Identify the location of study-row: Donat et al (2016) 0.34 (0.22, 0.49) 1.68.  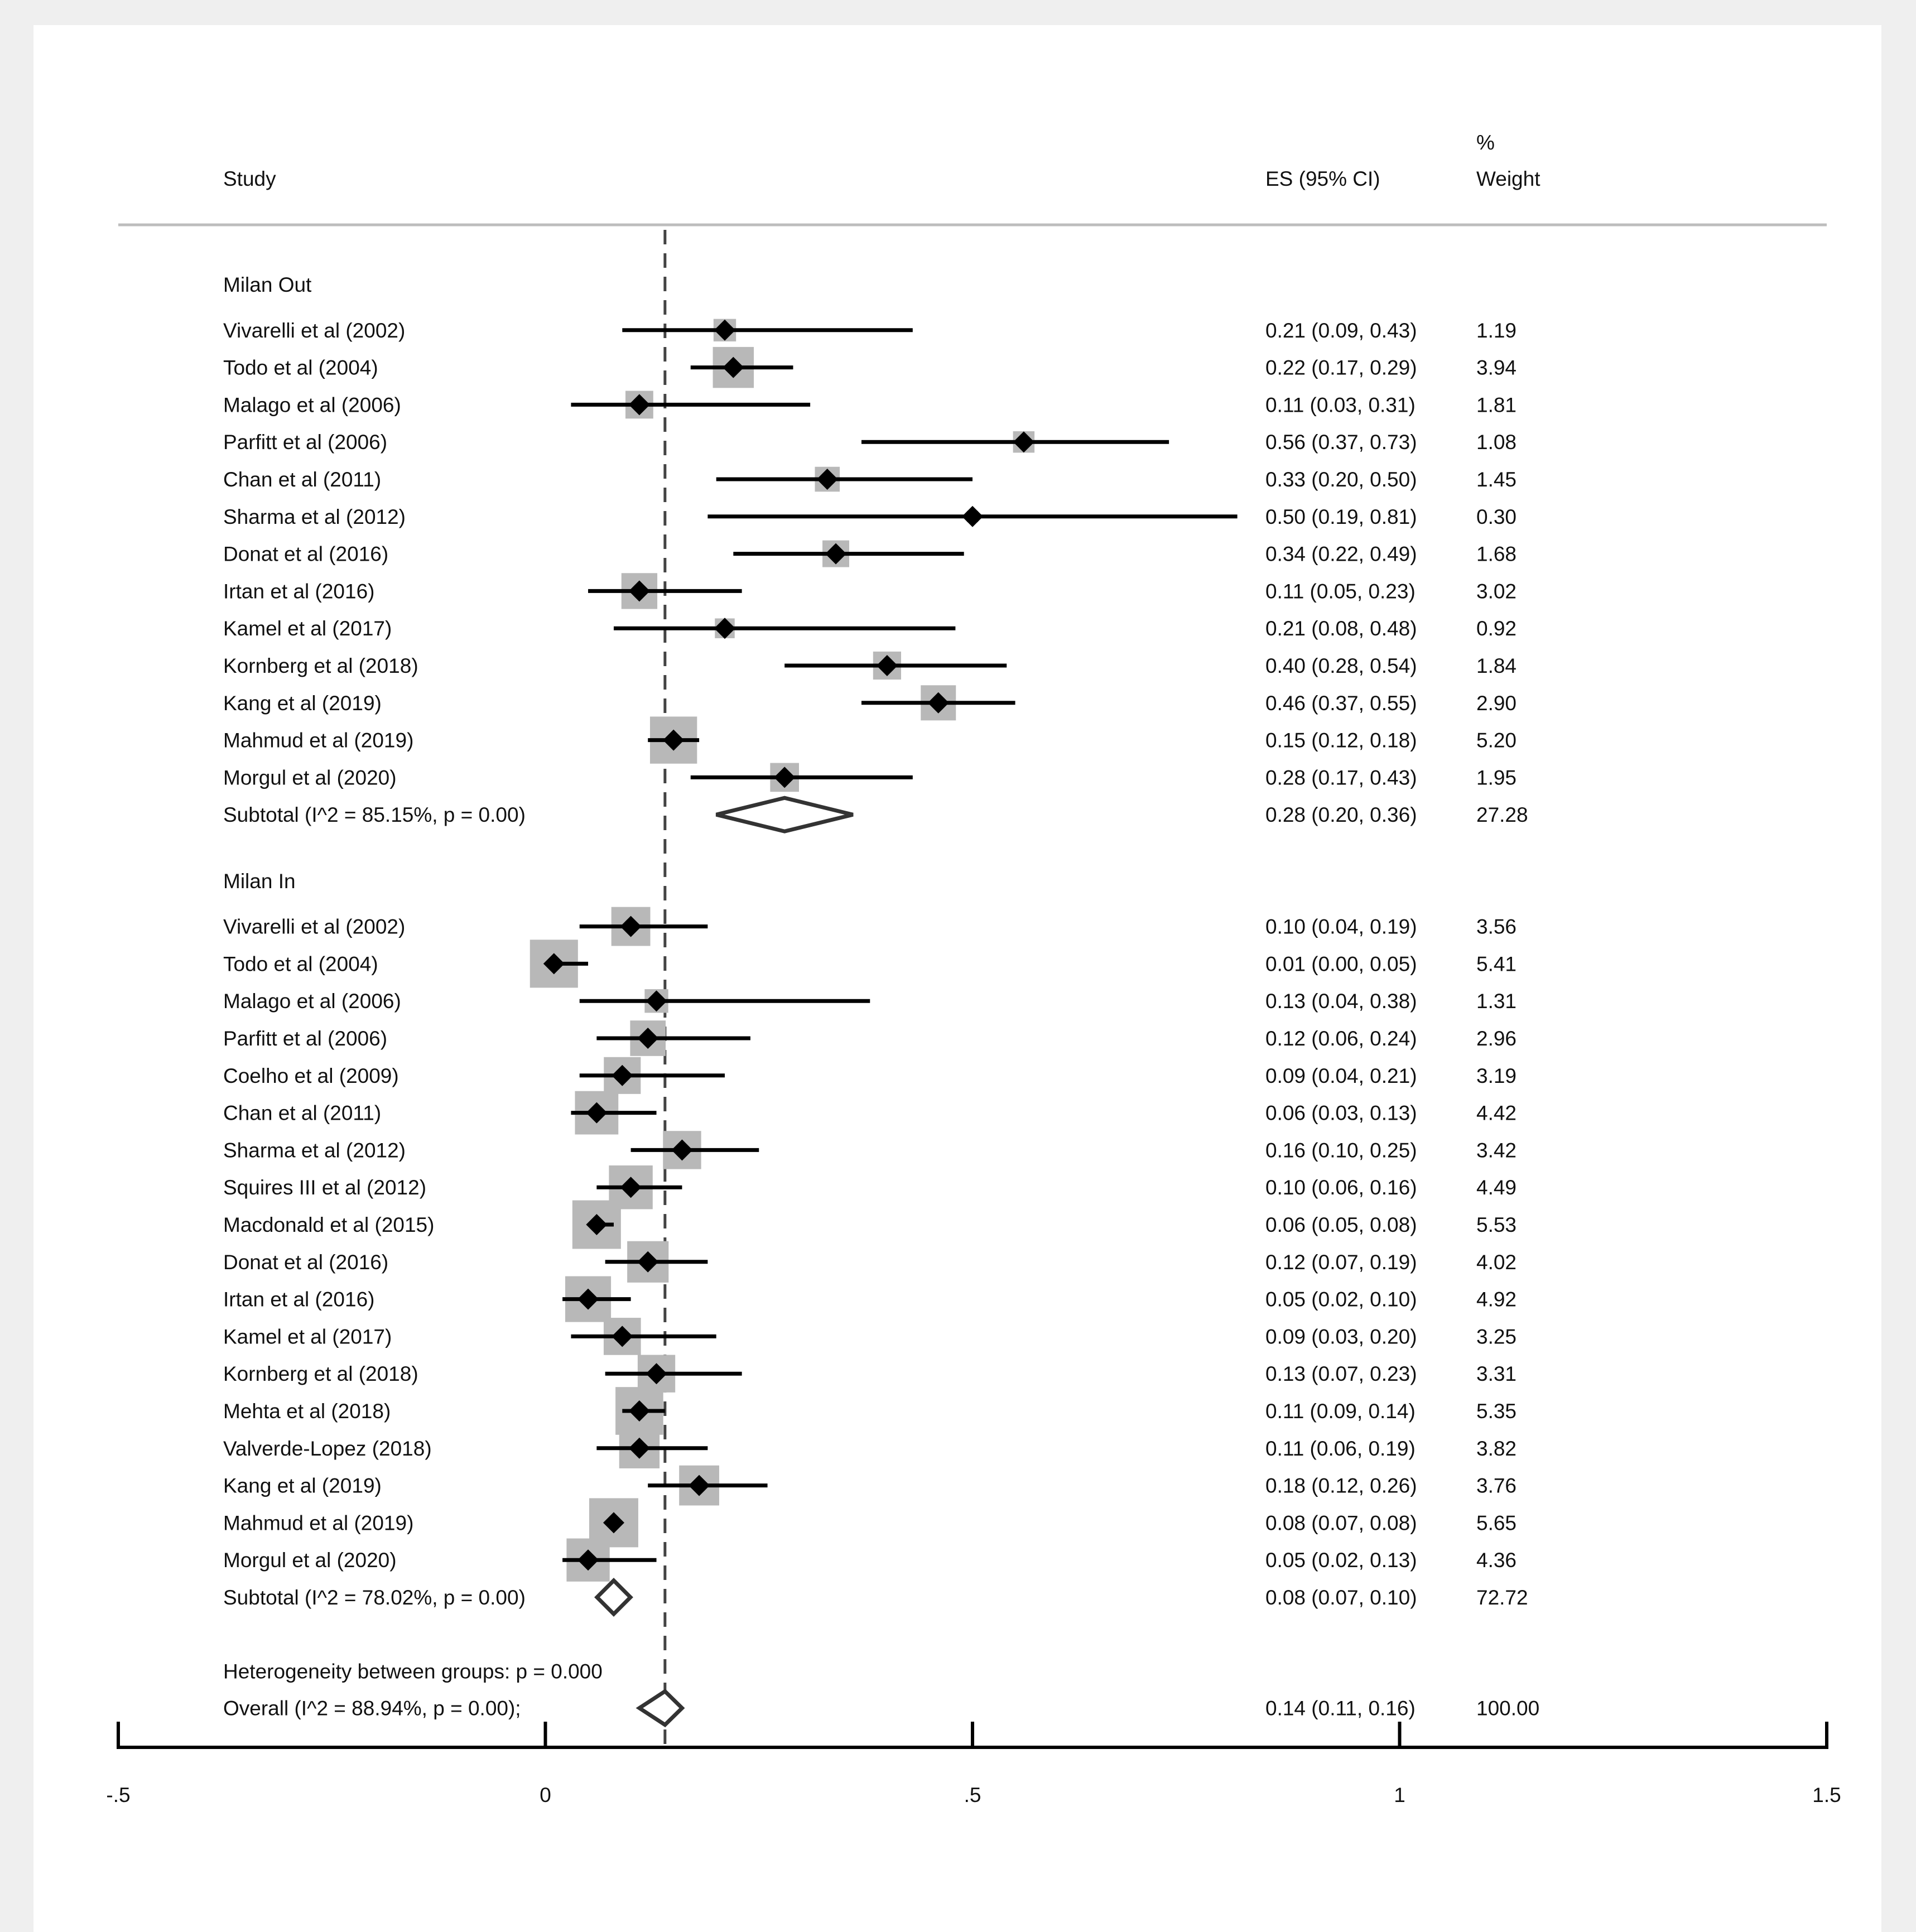
(870, 553).